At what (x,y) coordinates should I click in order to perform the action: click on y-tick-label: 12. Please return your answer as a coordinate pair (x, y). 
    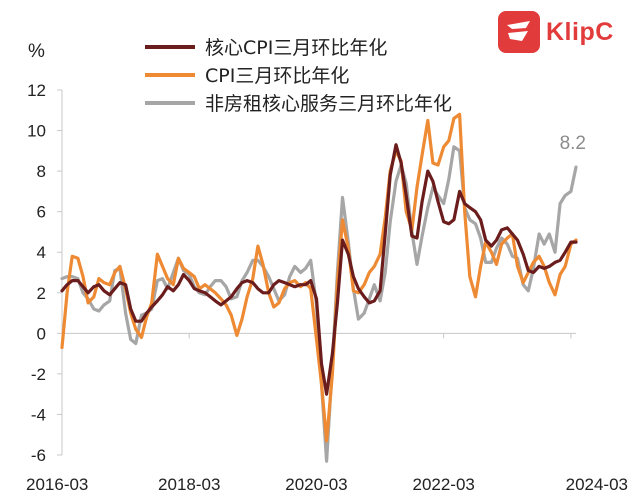
    Looking at the image, I should click on (36, 90).